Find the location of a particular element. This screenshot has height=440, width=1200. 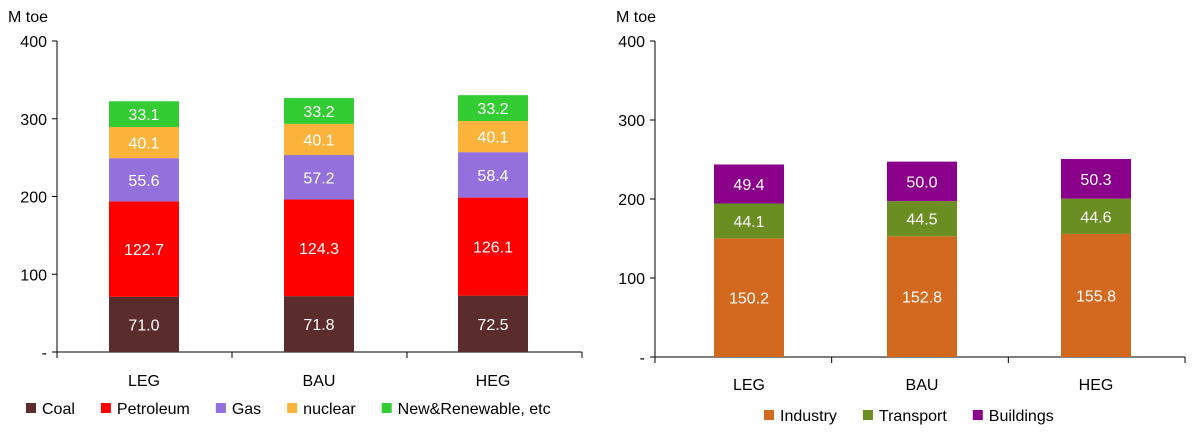

data-label: 50.0 is located at coordinates (921, 182).